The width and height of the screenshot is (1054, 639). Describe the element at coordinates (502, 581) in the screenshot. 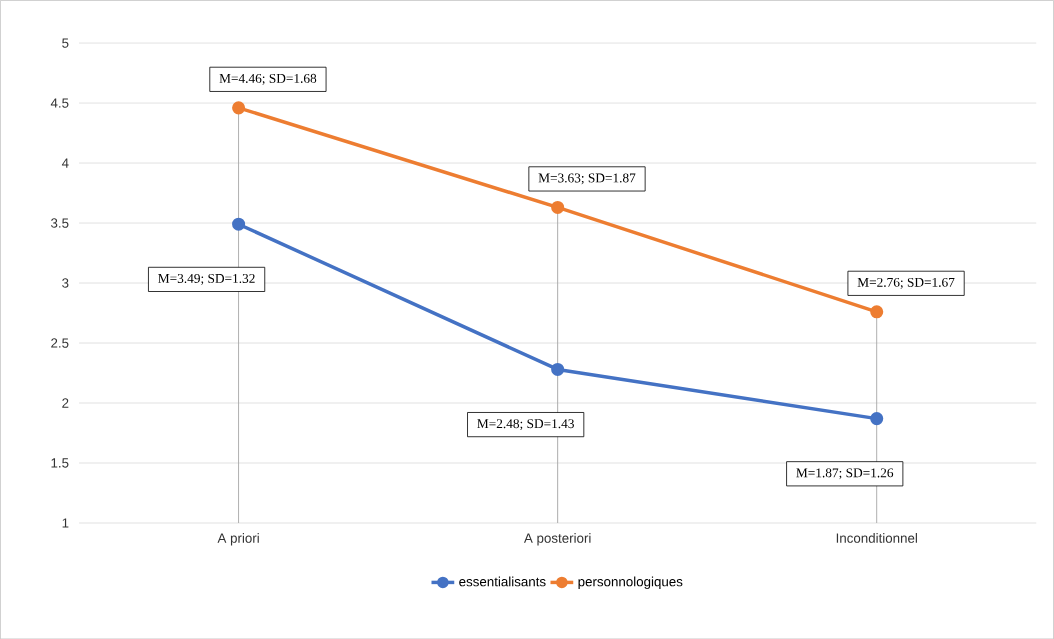

I see `legend-label: essentialisants` at that location.